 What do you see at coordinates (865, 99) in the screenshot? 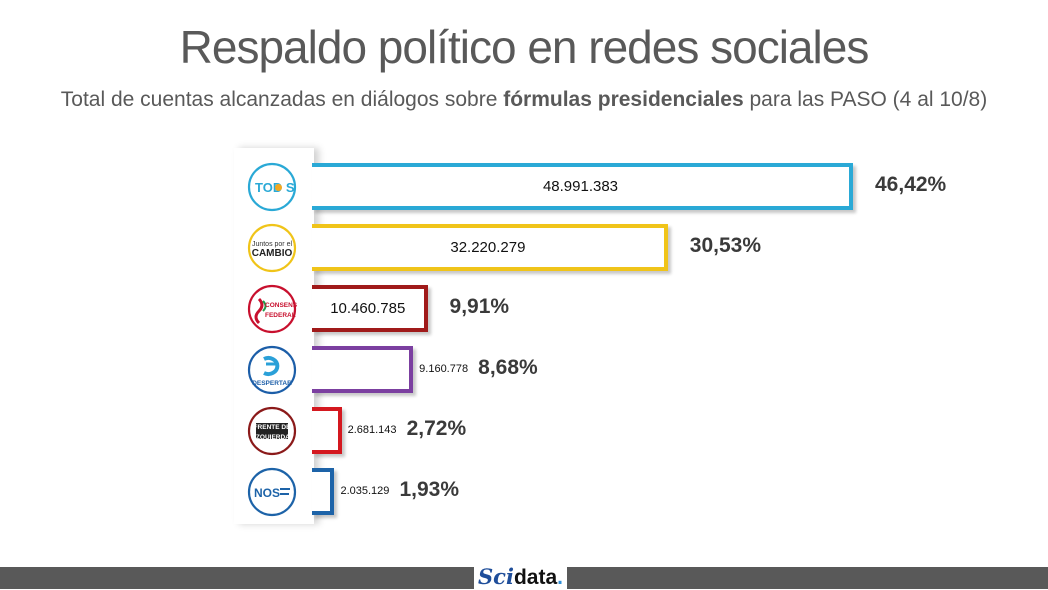
I see `subtitle-text-after: para las PASO (4 al 10/8)` at bounding box center [865, 99].